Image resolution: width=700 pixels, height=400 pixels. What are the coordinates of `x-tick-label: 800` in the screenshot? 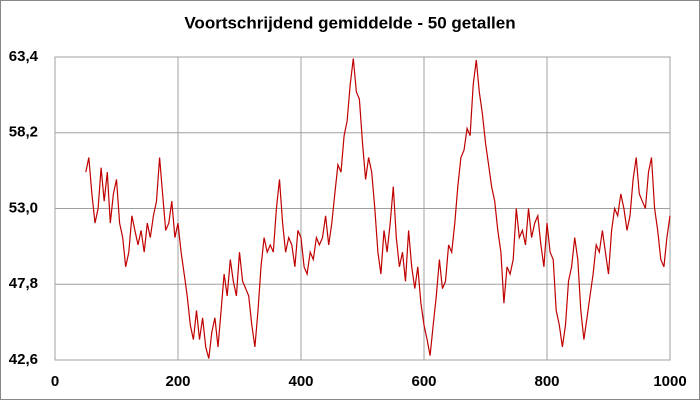 It's located at (546, 381).